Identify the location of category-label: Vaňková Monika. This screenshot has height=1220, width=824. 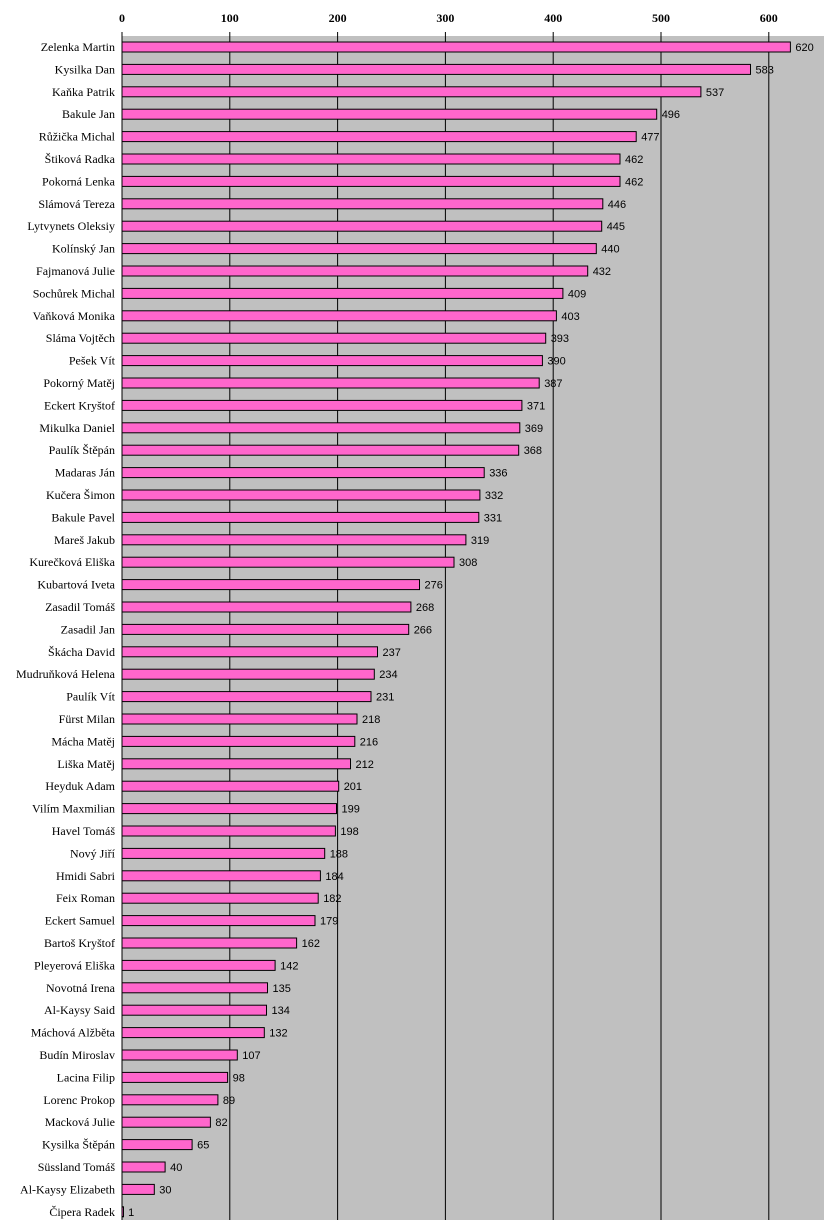
(74, 316).